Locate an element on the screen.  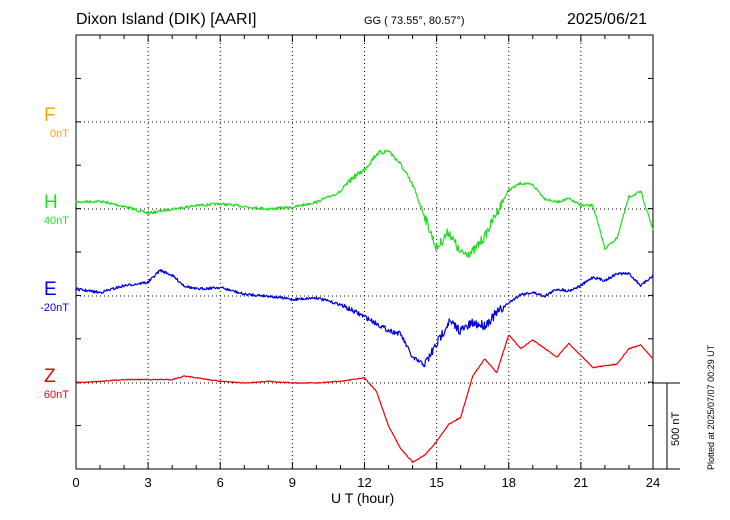
x-tick-label-12: 12 is located at coordinates (364, 482).